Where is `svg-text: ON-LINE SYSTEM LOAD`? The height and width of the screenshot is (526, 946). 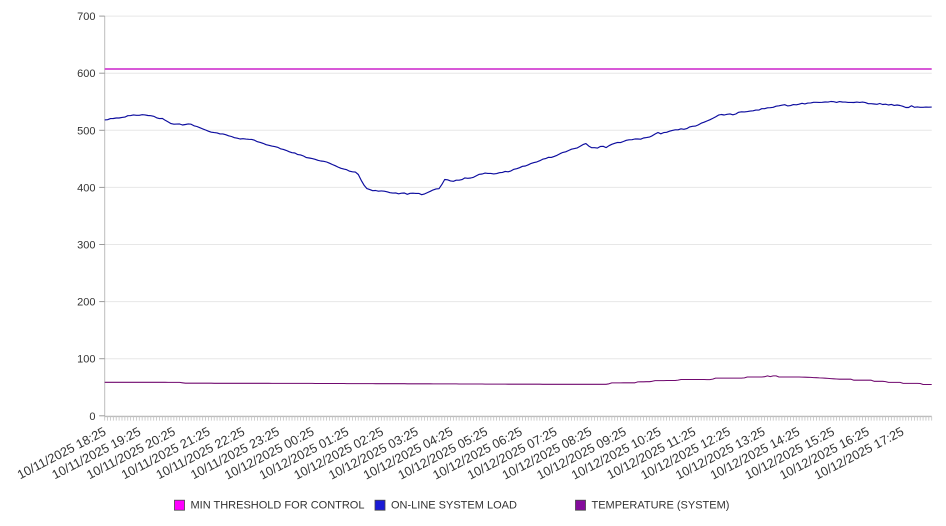
svg-text: ON-LINE SYSTEM LOAD is located at coordinates (454, 506).